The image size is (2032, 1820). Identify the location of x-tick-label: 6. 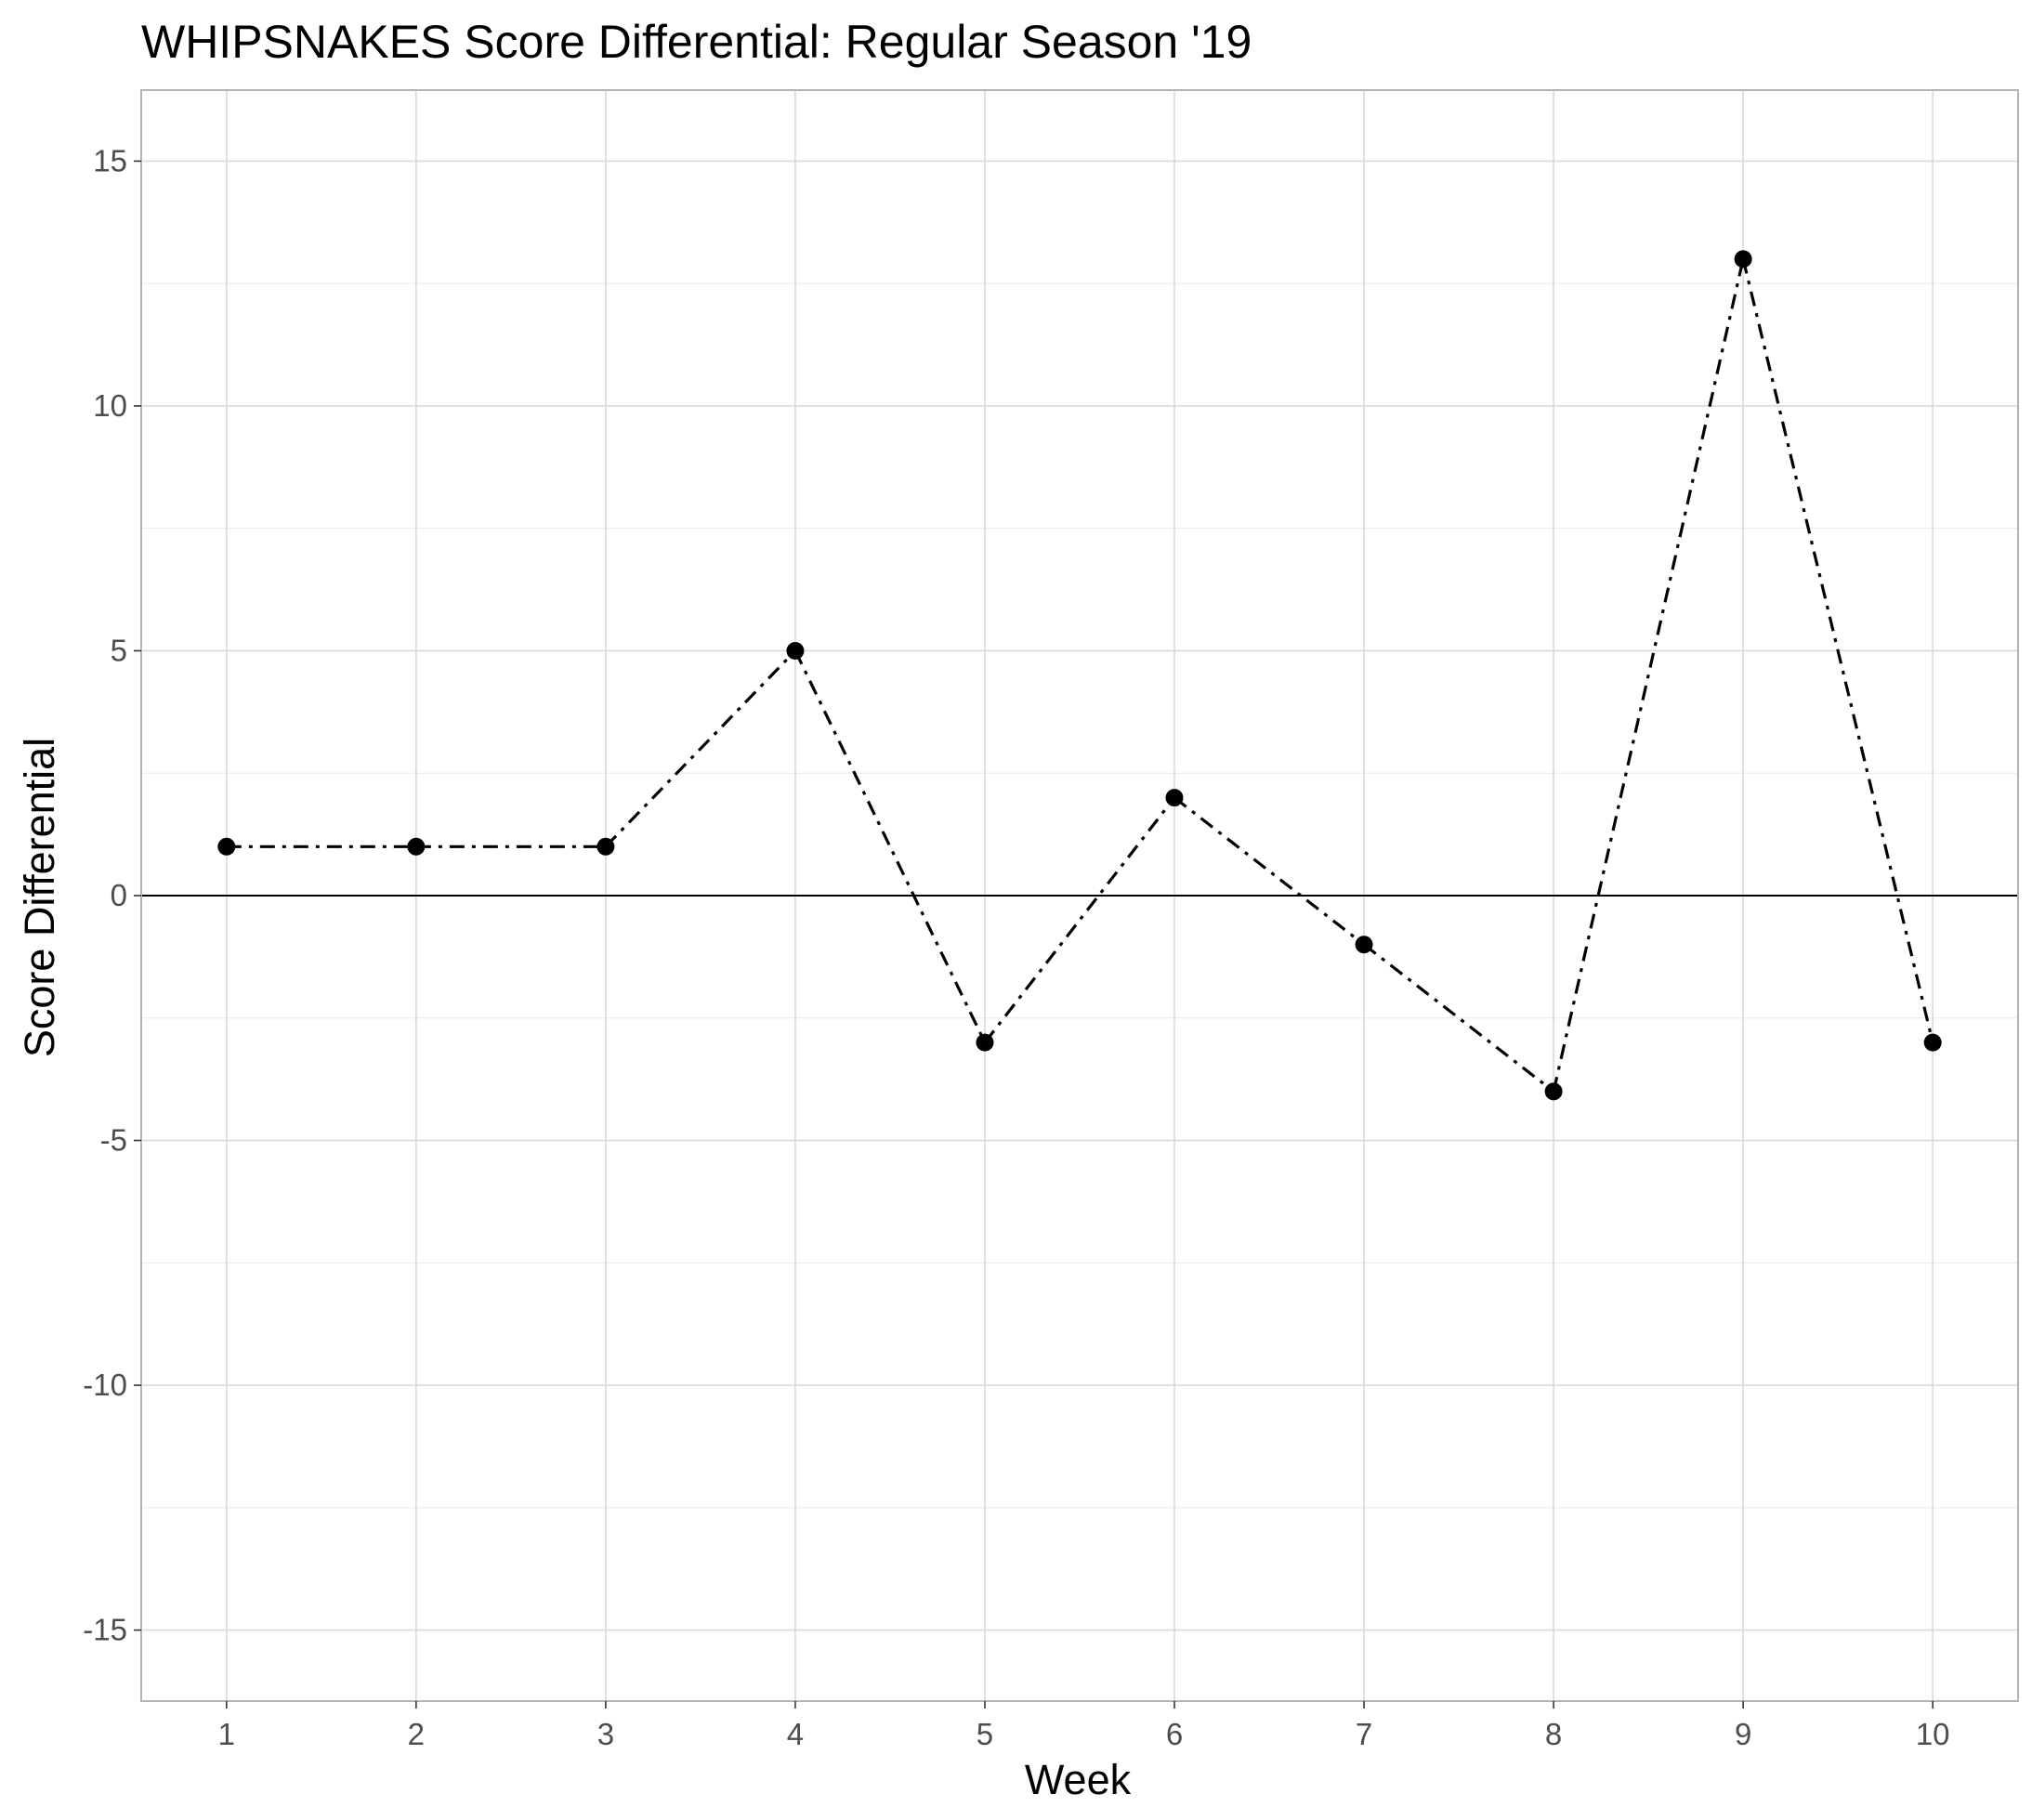
(1174, 1734).